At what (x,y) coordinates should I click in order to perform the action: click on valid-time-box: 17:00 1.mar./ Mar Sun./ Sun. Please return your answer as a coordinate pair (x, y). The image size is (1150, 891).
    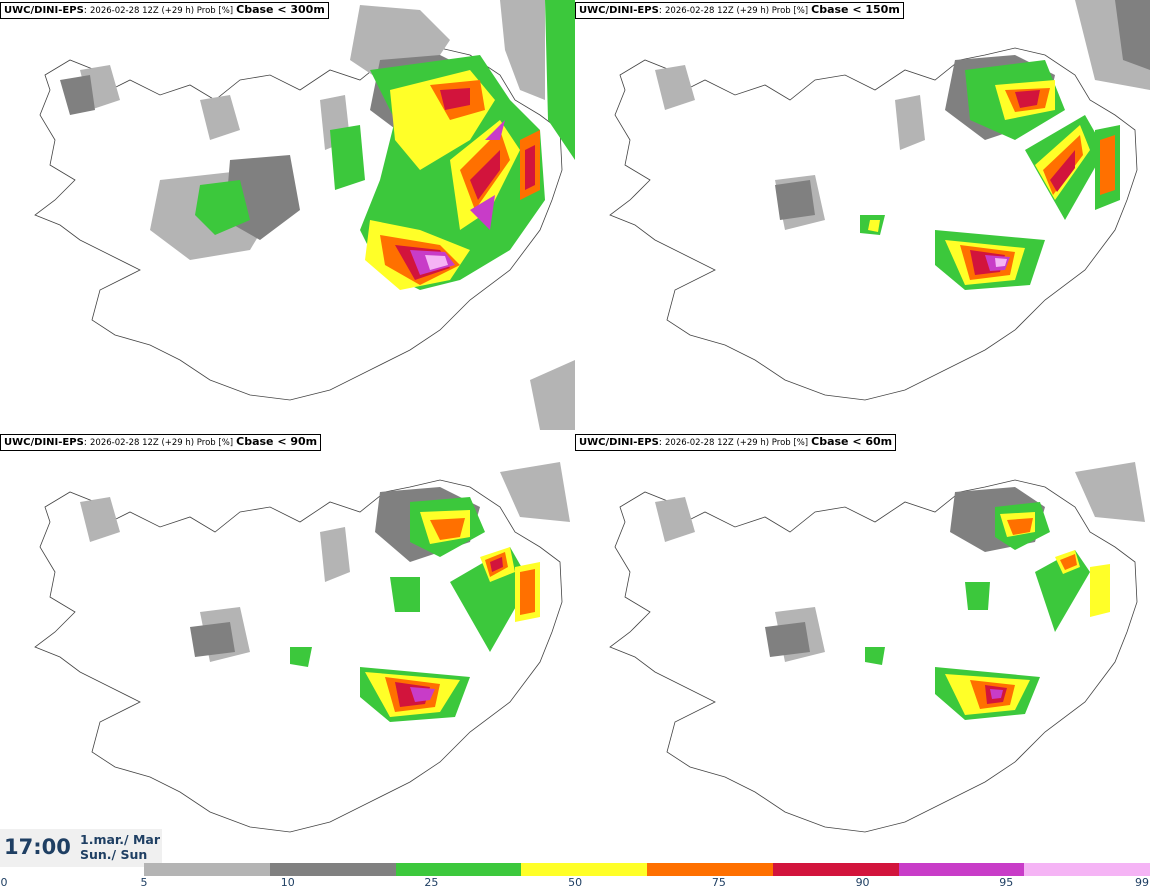
    Looking at the image, I should click on (81, 848).